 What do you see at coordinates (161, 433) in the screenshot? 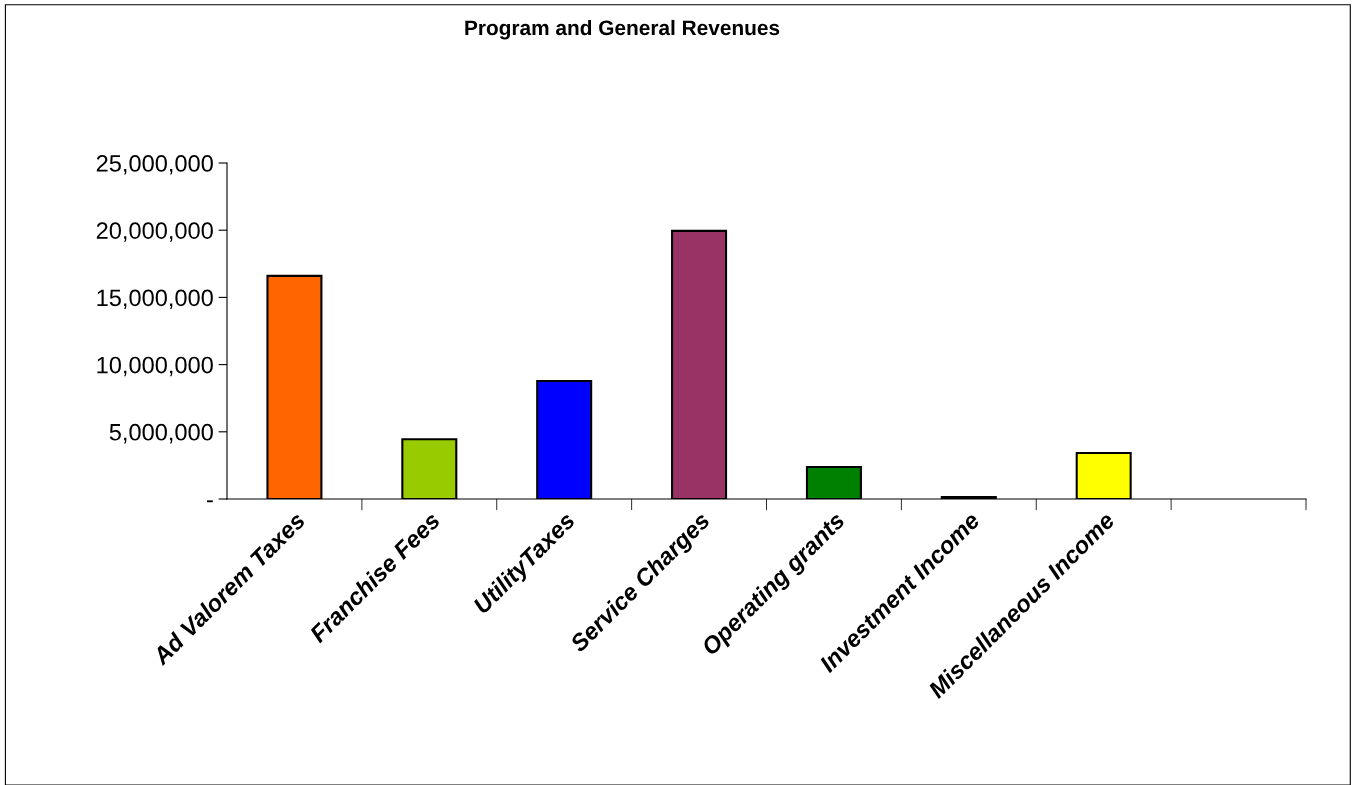
I see `y-tick-label: 5,000,000` at bounding box center [161, 433].